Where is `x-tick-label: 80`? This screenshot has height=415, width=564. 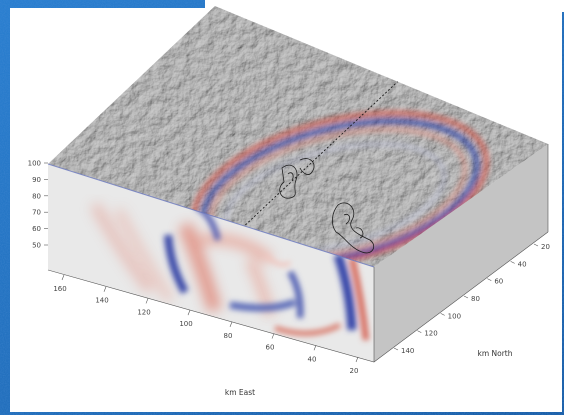 x-tick-label: 80 is located at coordinates (228, 336).